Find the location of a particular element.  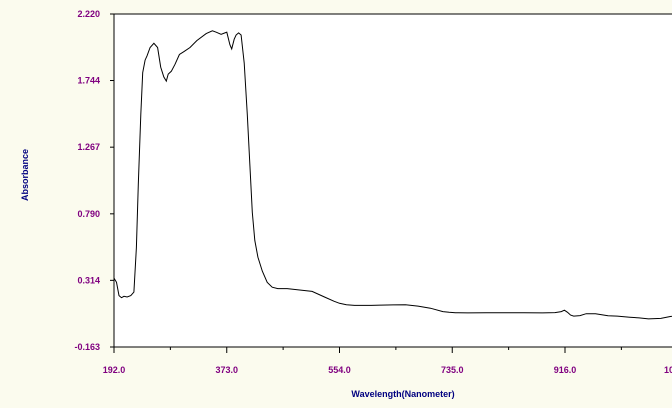

y-tick-label: 0.314 is located at coordinates (88, 280).